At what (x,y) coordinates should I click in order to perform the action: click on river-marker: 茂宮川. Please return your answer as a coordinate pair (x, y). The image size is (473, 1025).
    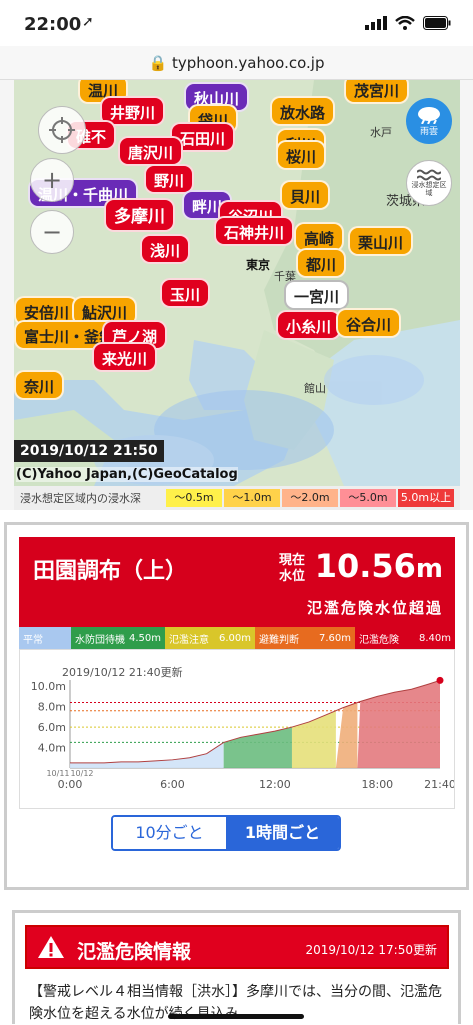
    Looking at the image, I should click on (377, 92).